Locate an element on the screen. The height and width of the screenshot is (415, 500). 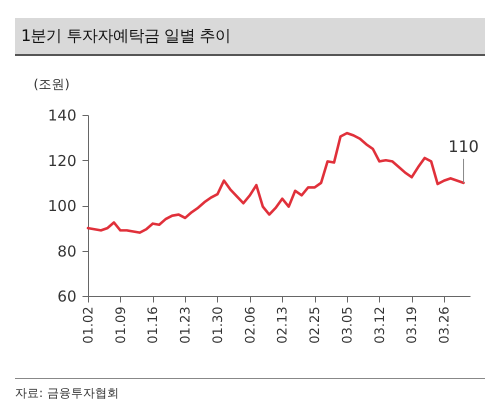
x-tick-label: 03.05 is located at coordinates (348, 325).